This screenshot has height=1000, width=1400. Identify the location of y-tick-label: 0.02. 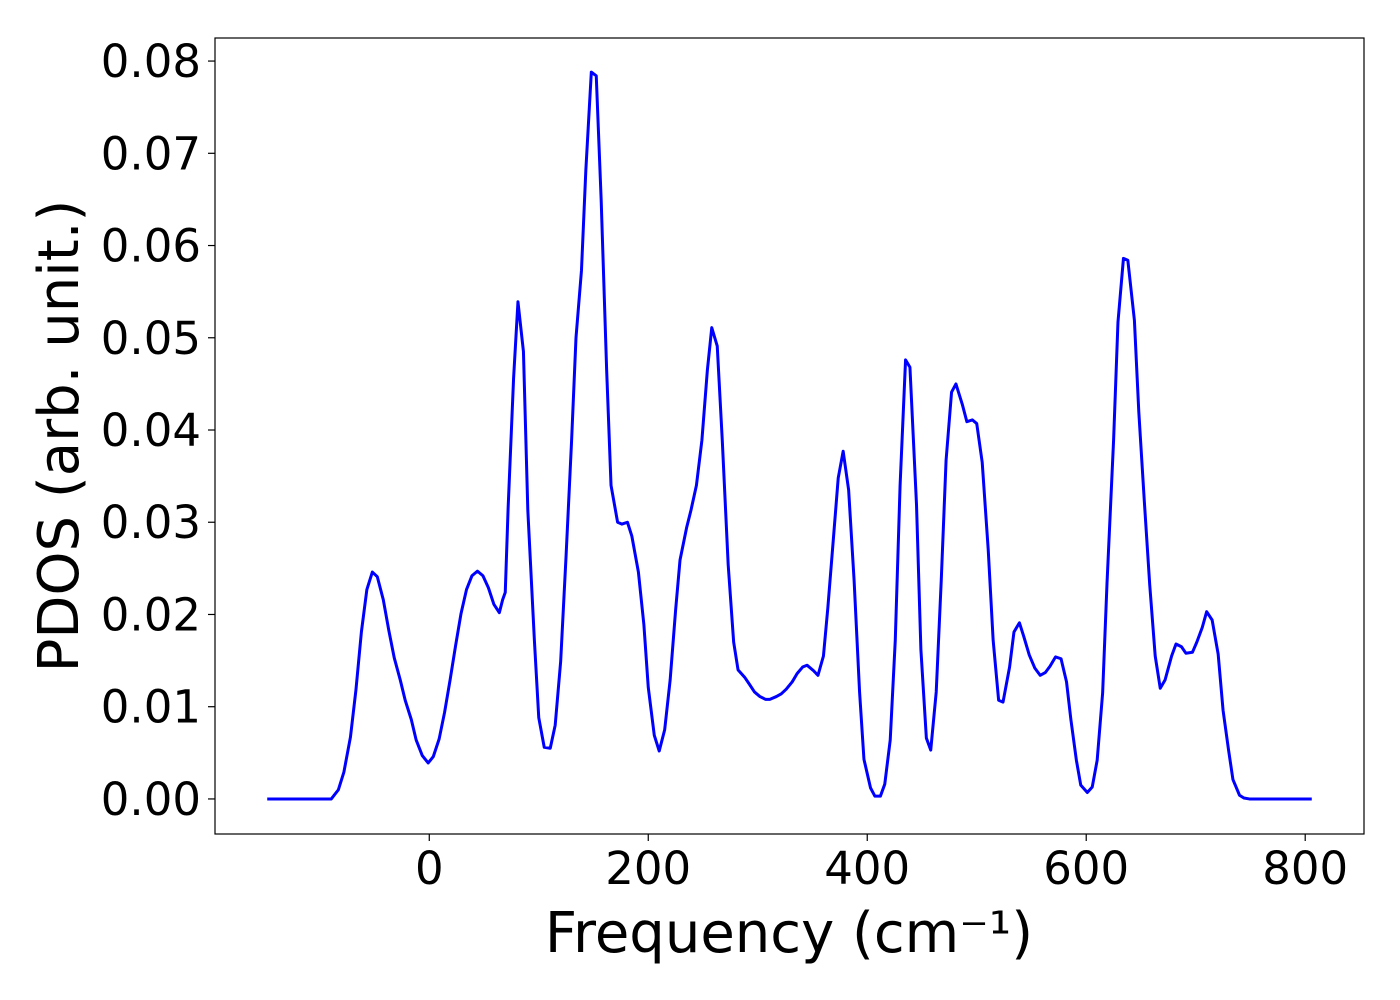
(151, 614).